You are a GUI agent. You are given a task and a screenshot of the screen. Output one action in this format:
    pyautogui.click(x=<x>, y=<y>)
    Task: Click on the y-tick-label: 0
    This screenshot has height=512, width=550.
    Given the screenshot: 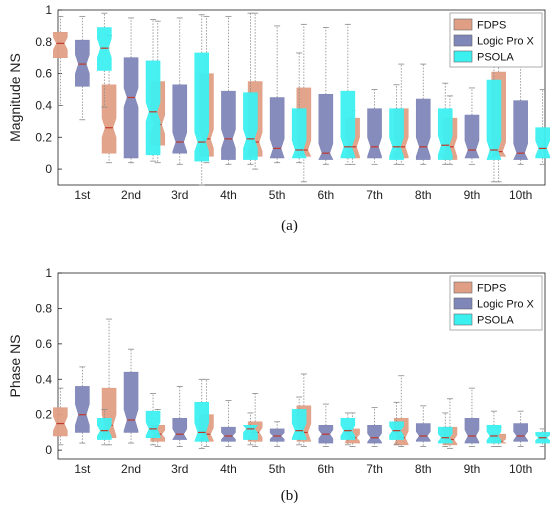 What is the action you would take?
    pyautogui.click(x=48, y=450)
    